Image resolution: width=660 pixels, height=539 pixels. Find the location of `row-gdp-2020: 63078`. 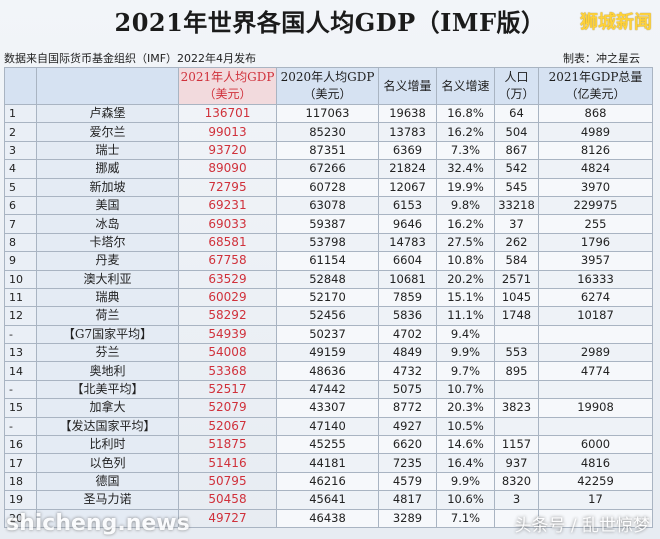

row-gdp-2020: 63078 is located at coordinates (327, 205).